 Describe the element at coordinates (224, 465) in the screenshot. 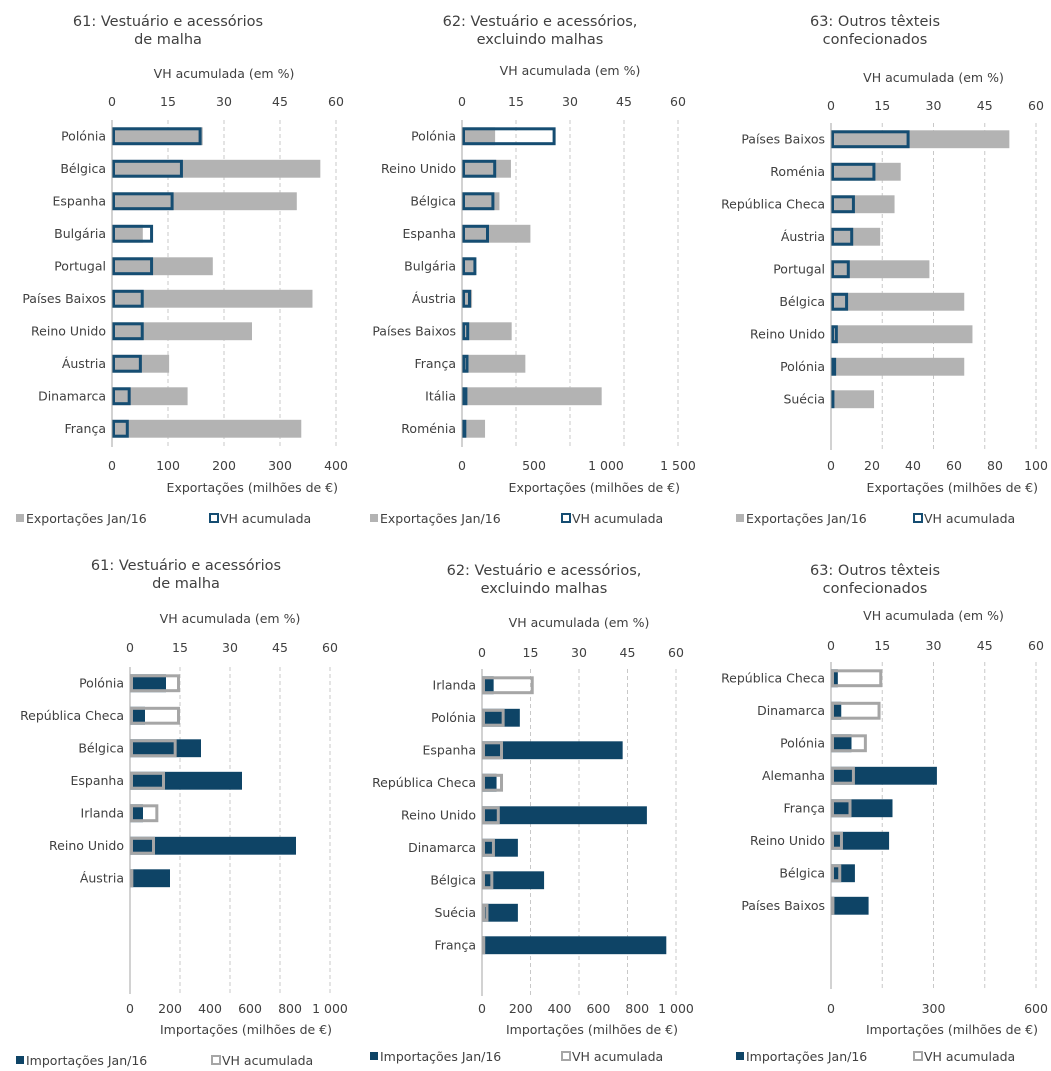

I see `primary-tick-label: 200` at that location.